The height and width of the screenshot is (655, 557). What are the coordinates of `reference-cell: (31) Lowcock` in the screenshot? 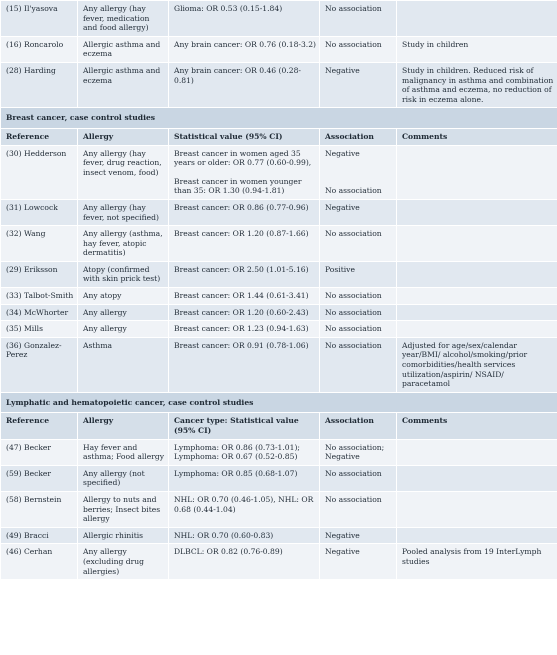 It's located at (39, 212).